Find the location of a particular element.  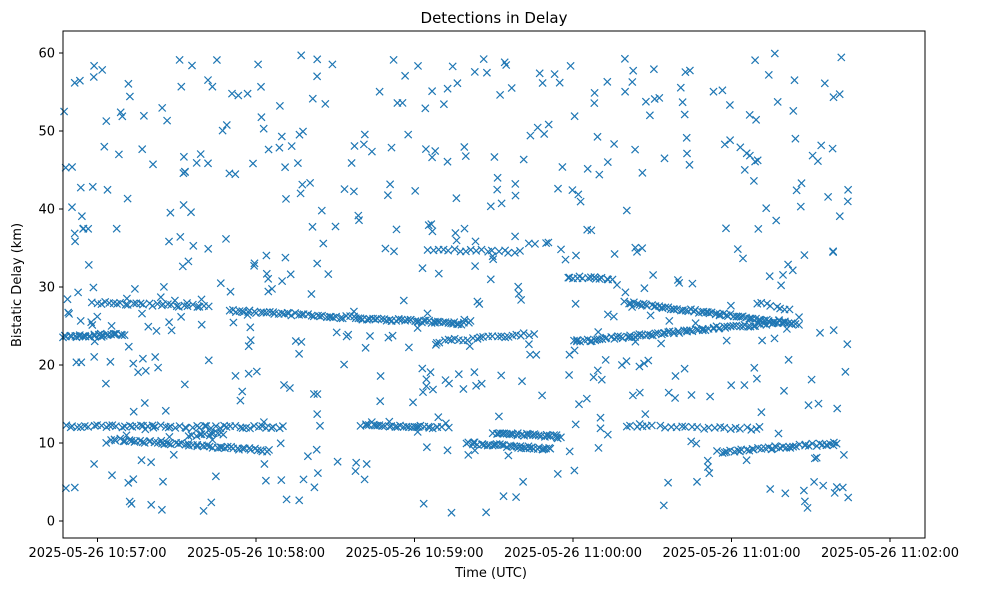

x-axis-label: Time (UTC) is located at coordinates (490, 573).